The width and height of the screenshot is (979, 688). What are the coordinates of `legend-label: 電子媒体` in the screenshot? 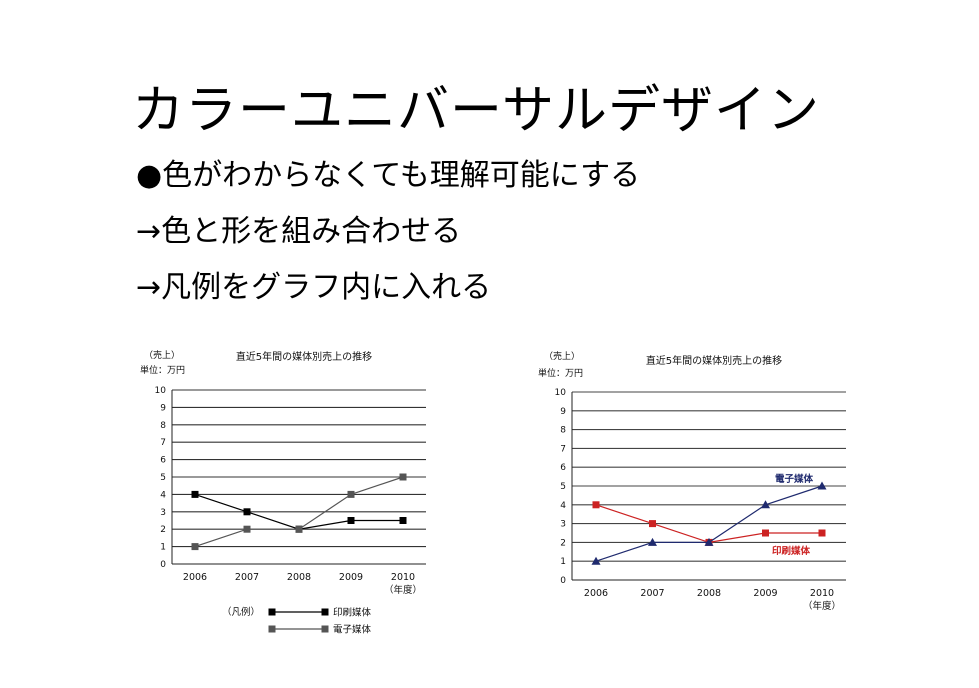 It's located at (352, 630).